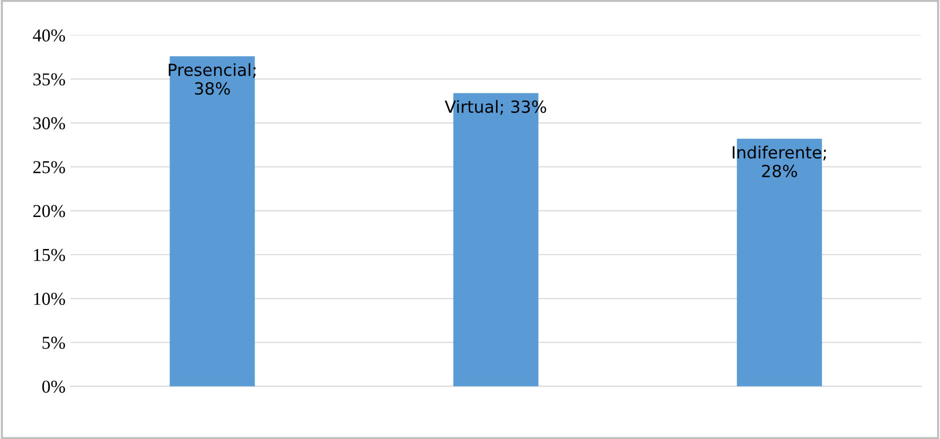 Image resolution: width=940 pixels, height=439 pixels. I want to click on y-tick-label: 20%, so click(49, 211).